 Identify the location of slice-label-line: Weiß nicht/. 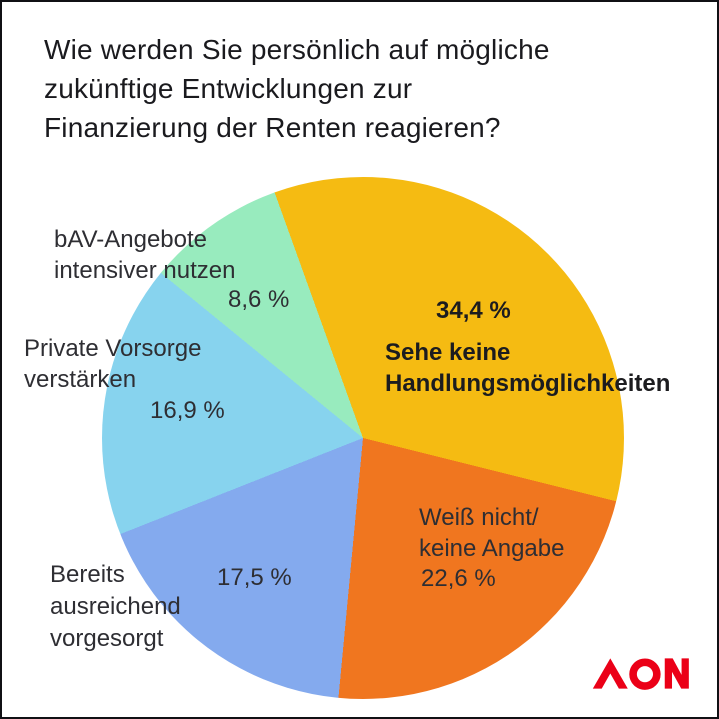
(479, 517).